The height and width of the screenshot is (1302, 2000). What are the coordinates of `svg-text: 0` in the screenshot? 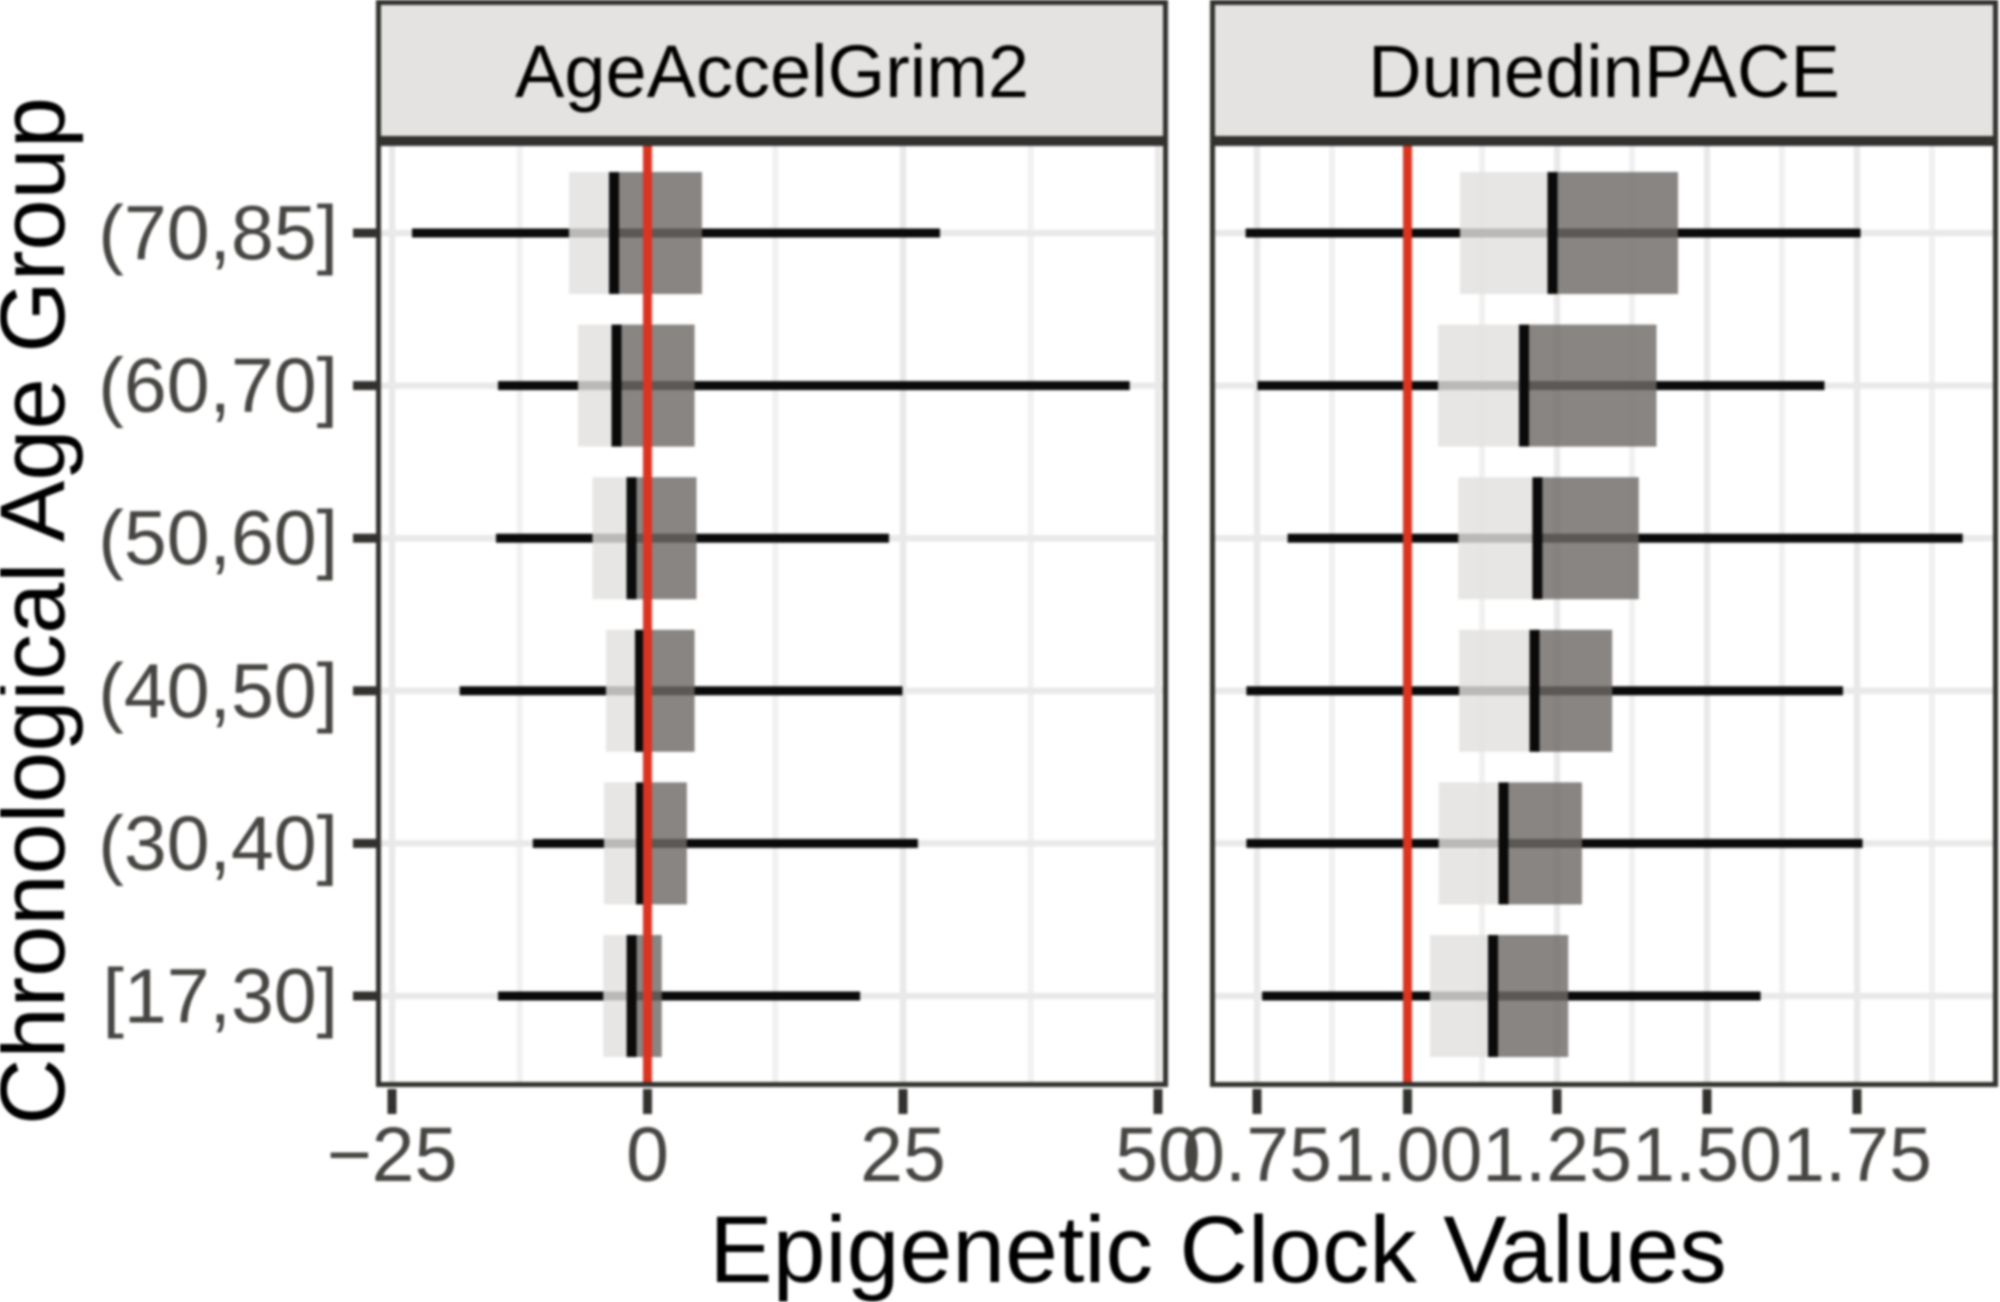 It's located at (647, 1155).